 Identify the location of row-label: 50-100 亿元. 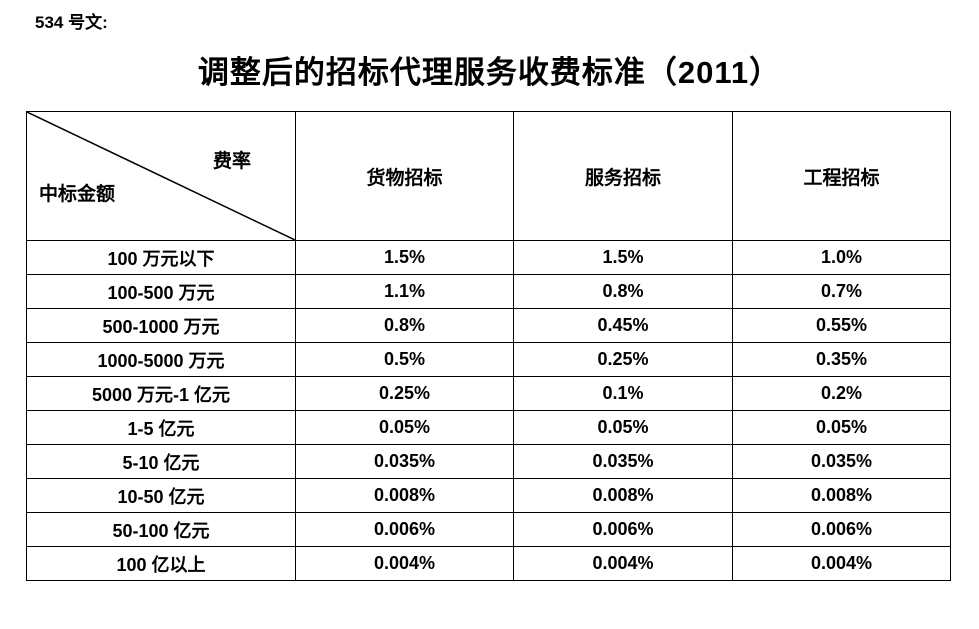
(161, 529).